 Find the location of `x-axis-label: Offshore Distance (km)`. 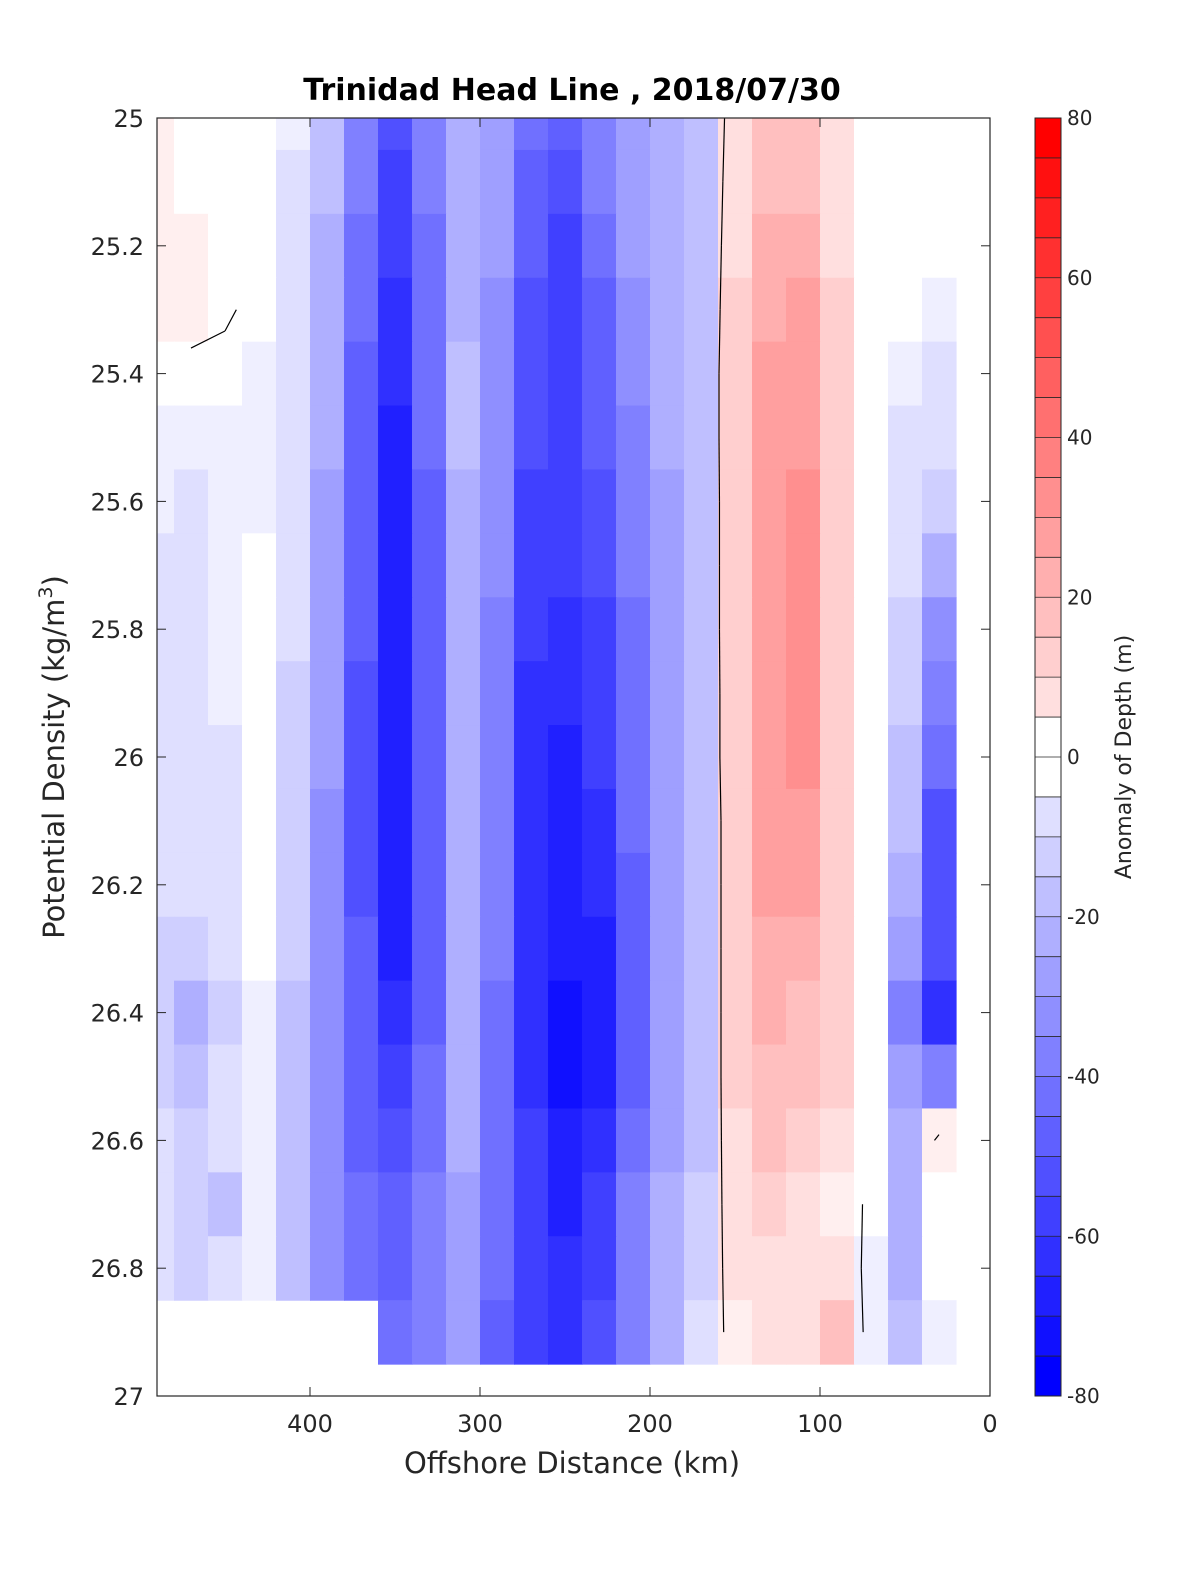

x-axis-label: Offshore Distance (km) is located at coordinates (572, 1463).